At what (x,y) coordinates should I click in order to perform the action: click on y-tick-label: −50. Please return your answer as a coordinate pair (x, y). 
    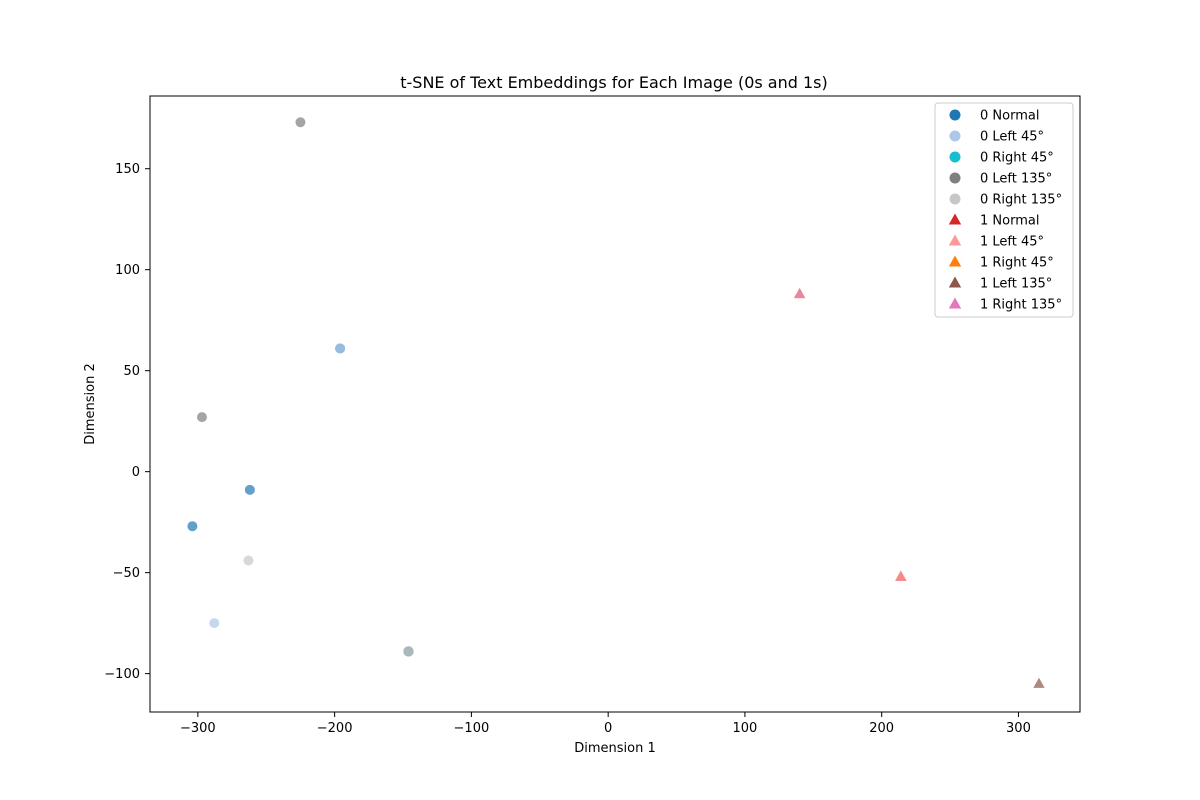
    Looking at the image, I should click on (126, 573).